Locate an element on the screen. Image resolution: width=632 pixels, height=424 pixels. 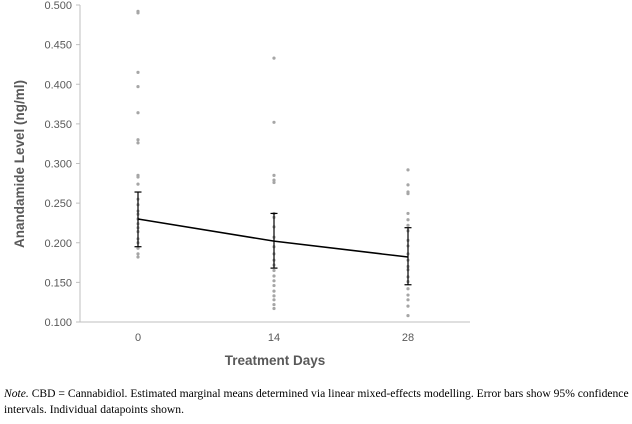
x-tick-label: 28 is located at coordinates (408, 338).